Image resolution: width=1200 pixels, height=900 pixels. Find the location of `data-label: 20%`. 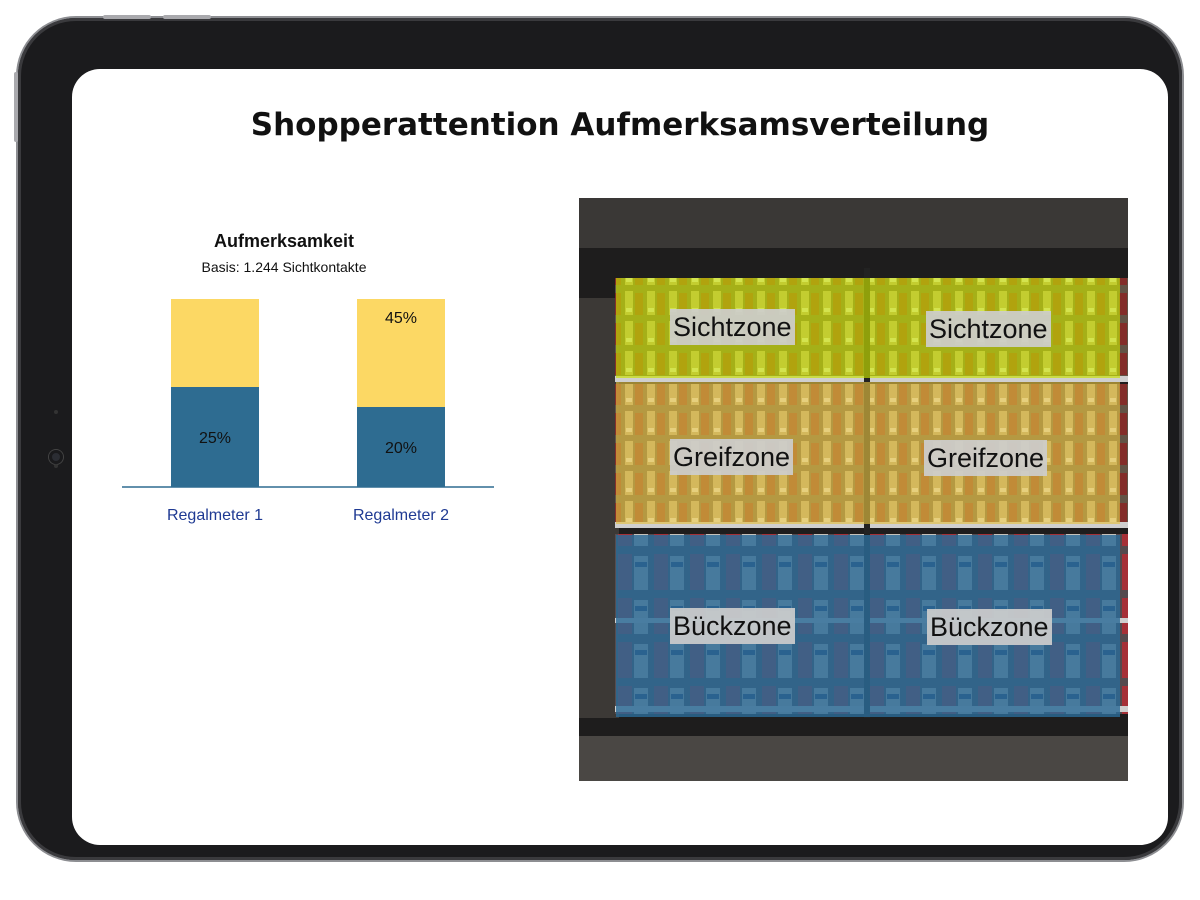

data-label: 20% is located at coordinates (401, 448).